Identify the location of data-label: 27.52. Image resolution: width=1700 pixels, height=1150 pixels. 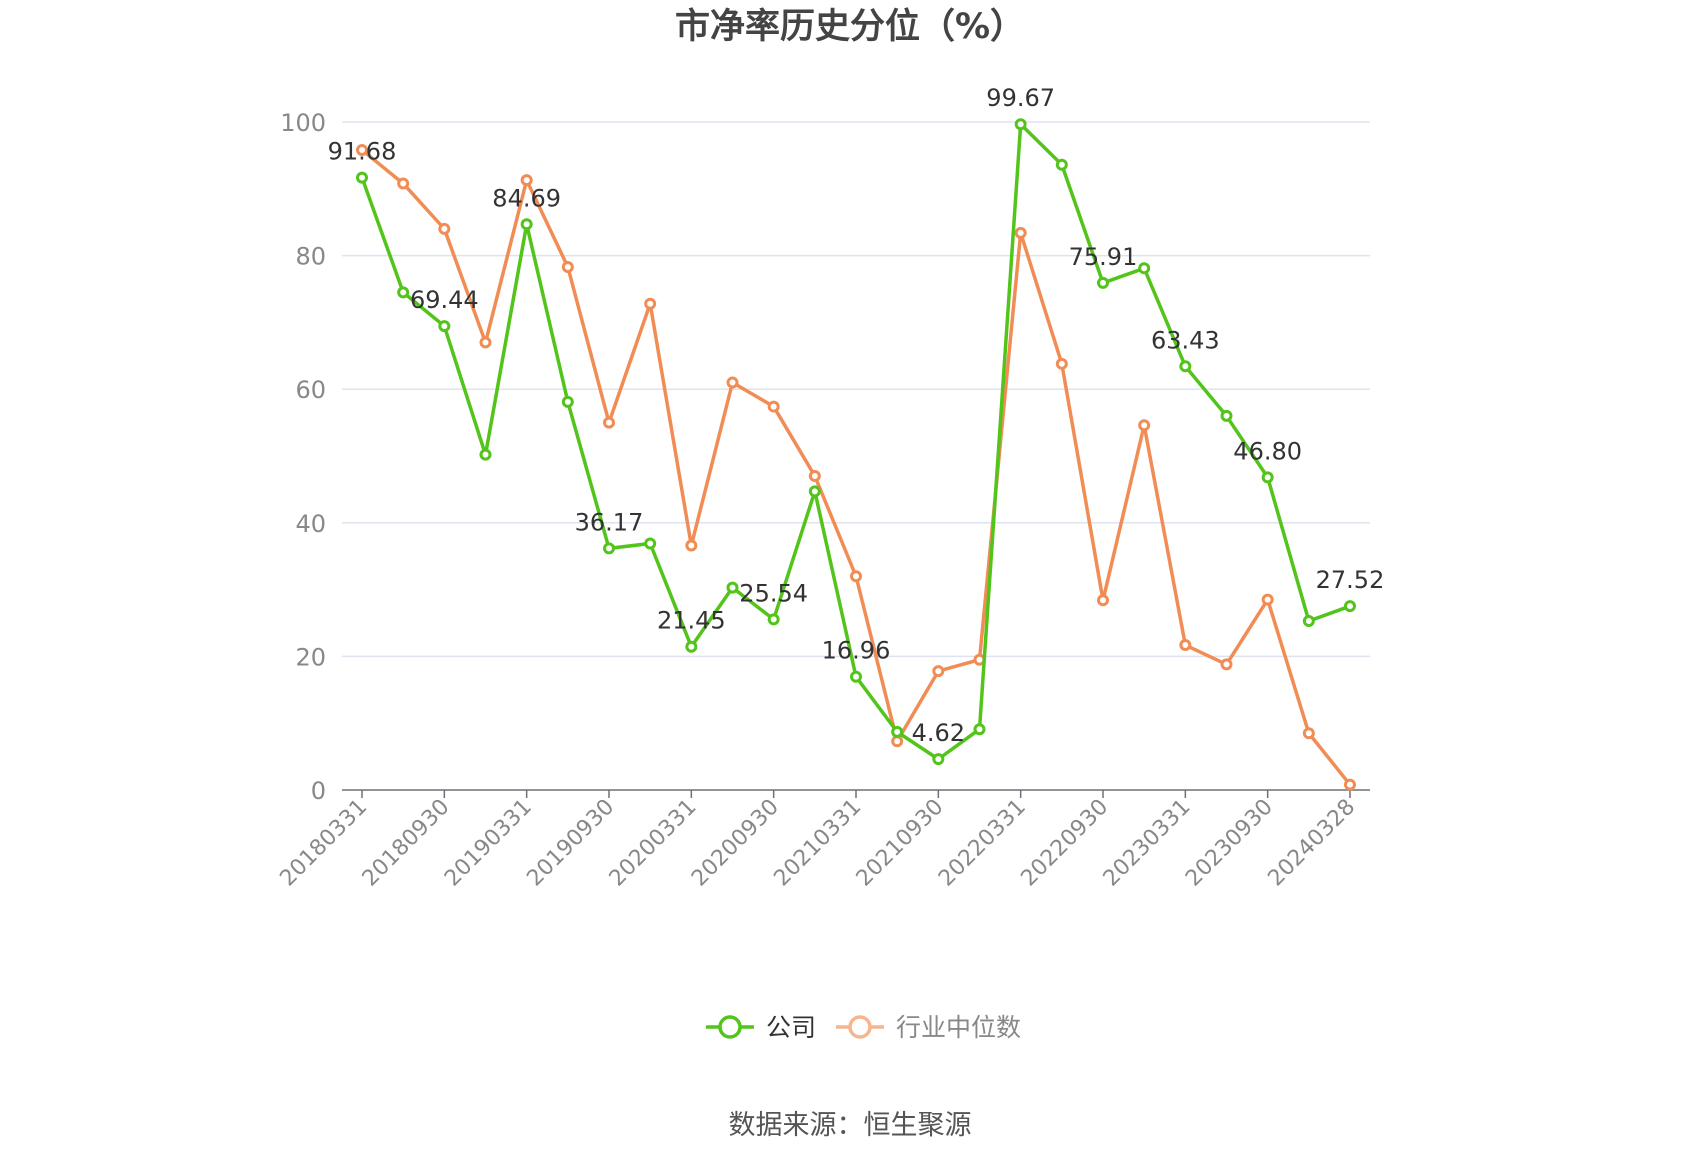
(1350, 580).